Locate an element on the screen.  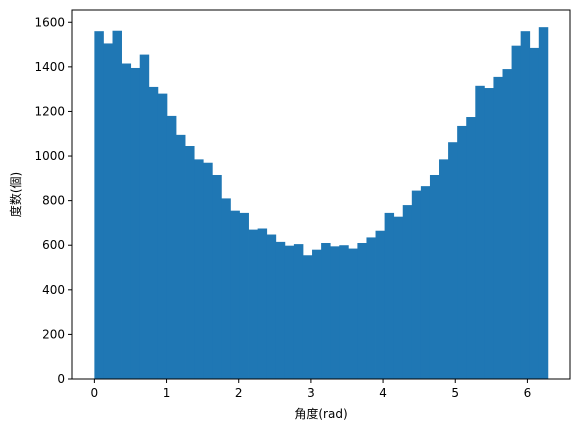
x-tick-label: 3 is located at coordinates (311, 393).